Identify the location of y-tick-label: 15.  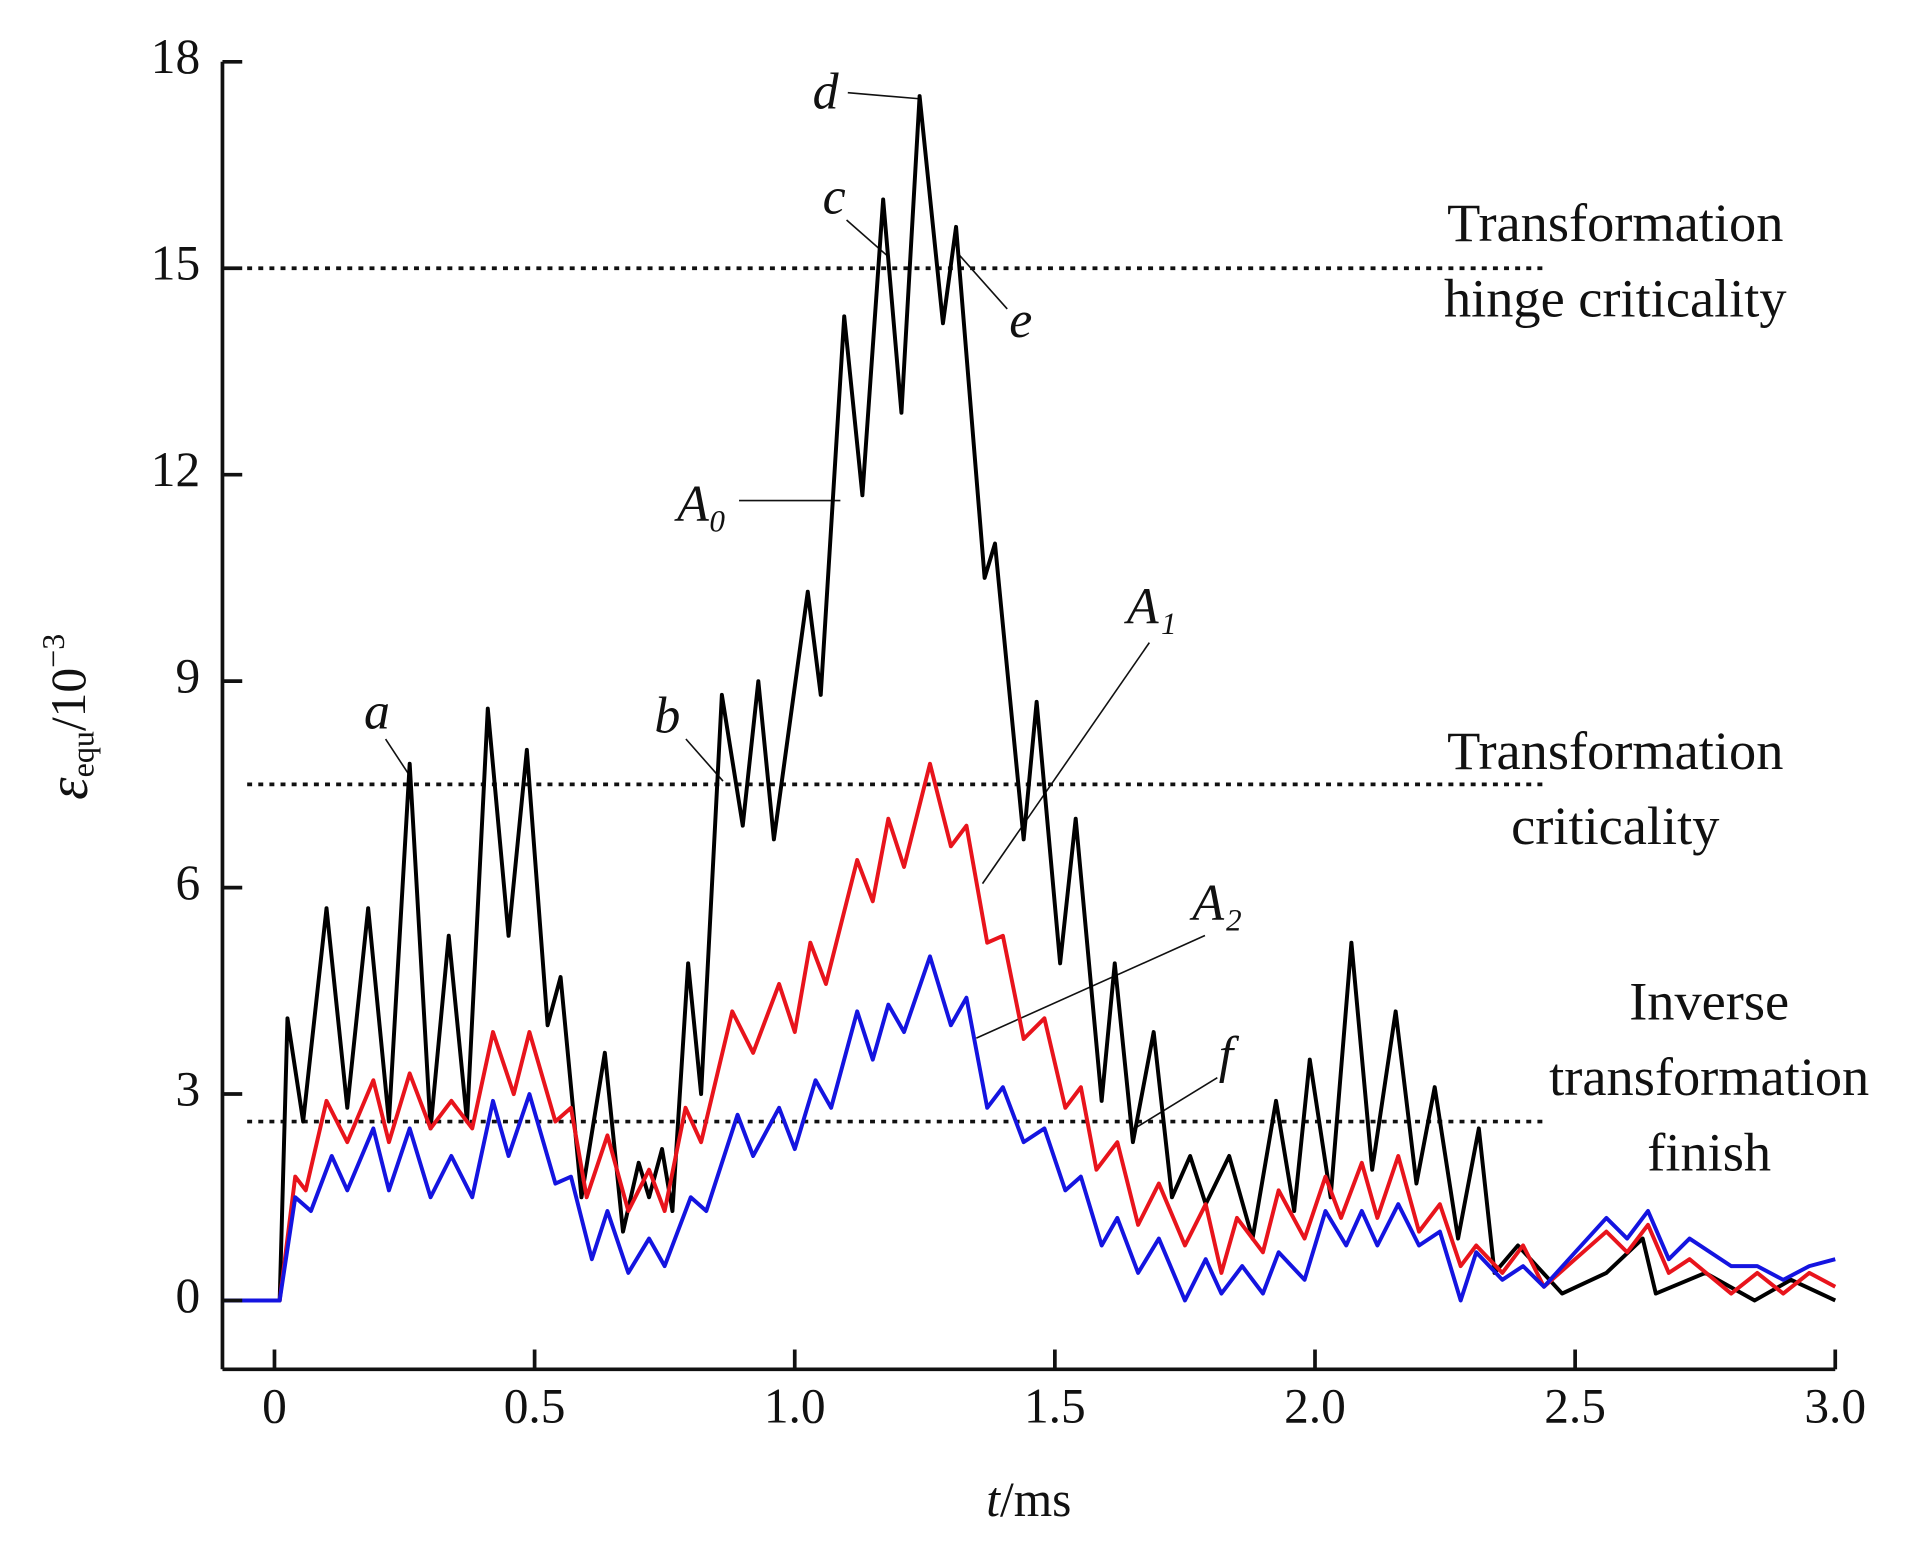
(175, 263).